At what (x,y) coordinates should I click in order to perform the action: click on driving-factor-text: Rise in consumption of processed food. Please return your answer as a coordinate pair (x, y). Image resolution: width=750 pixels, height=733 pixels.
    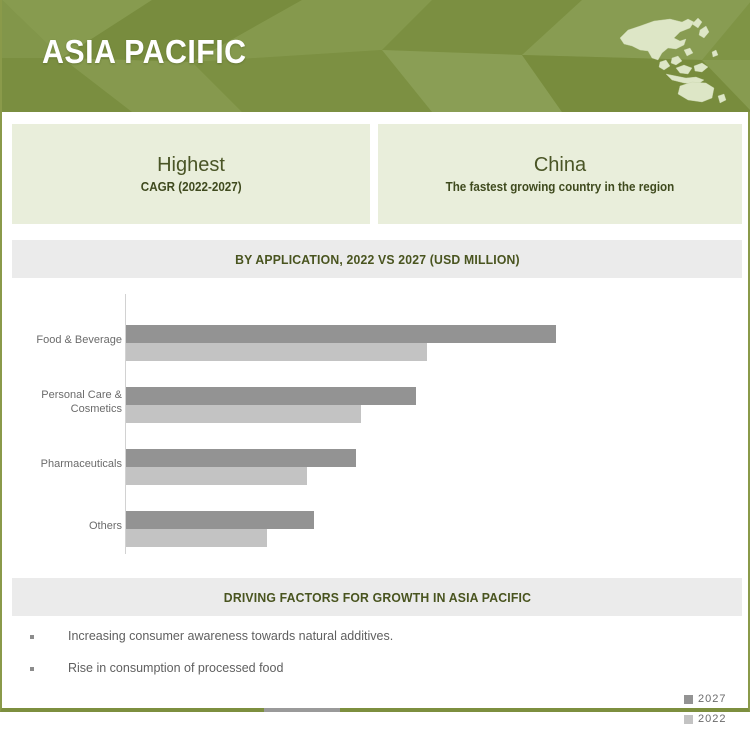
    Looking at the image, I should click on (176, 668).